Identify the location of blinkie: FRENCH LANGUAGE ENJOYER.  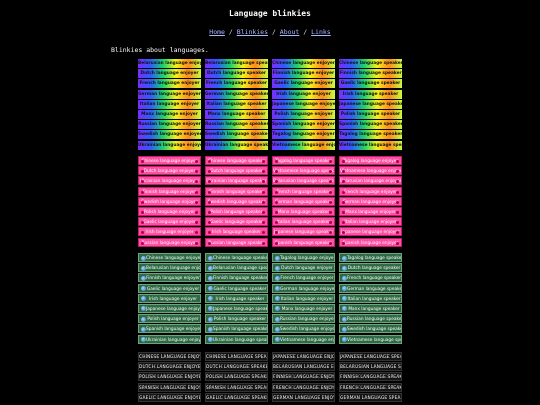
(303, 387).